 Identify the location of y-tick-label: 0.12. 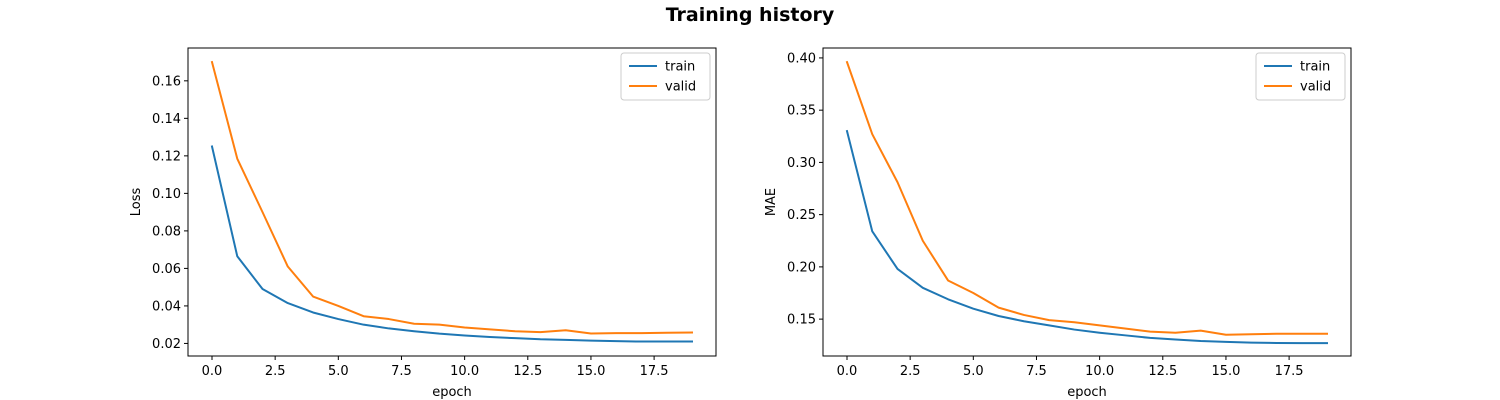
(166, 156).